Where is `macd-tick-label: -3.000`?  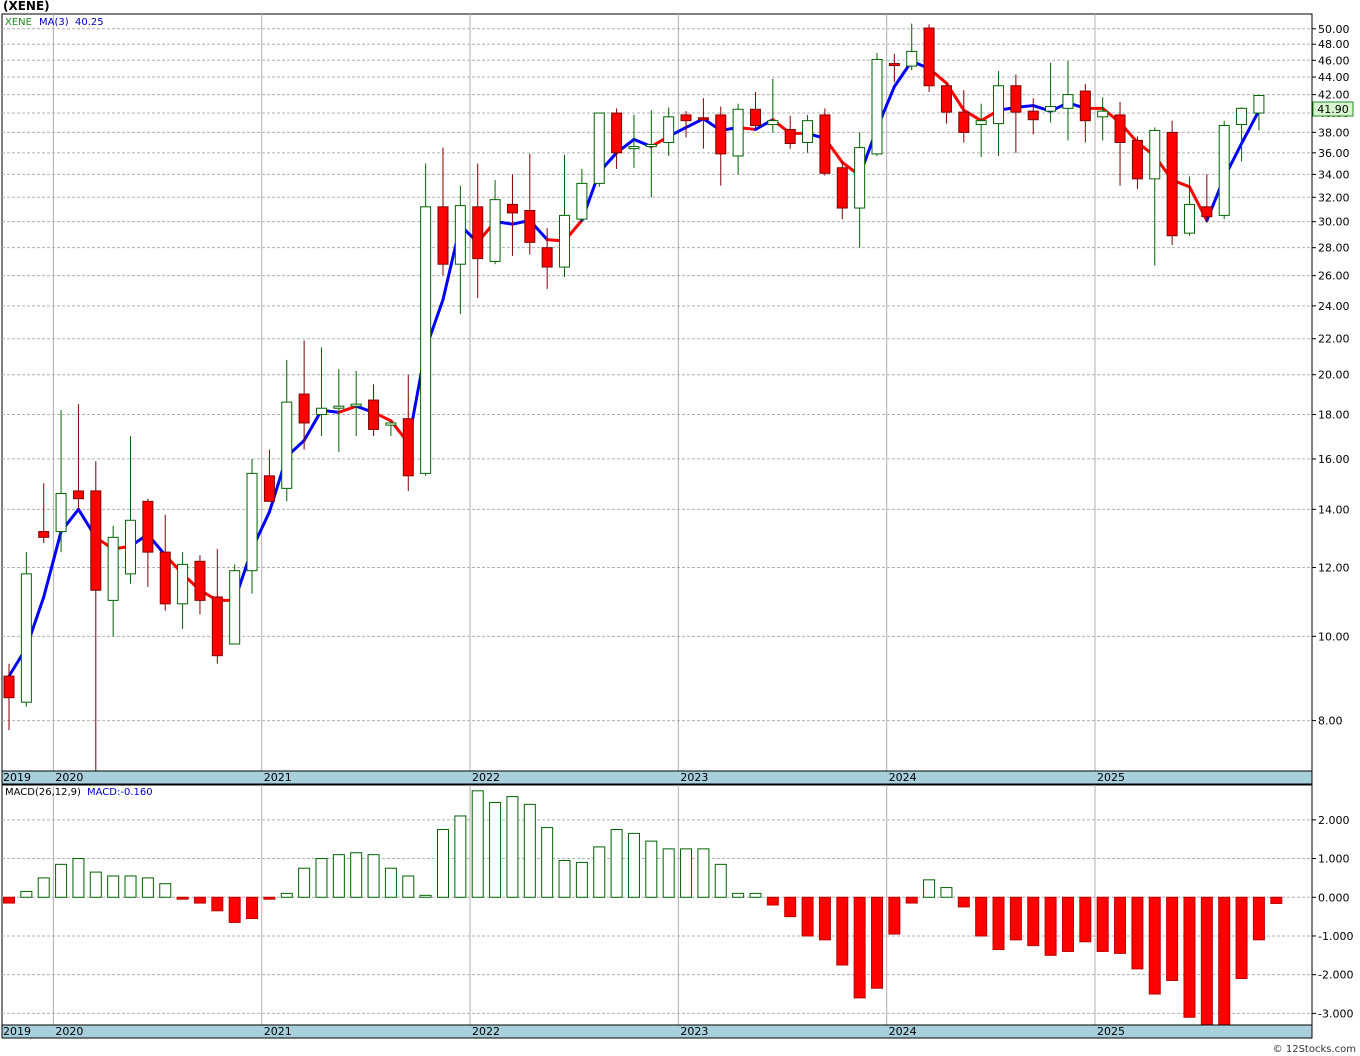
macd-tick-label: -3.000 is located at coordinates (1335, 1013).